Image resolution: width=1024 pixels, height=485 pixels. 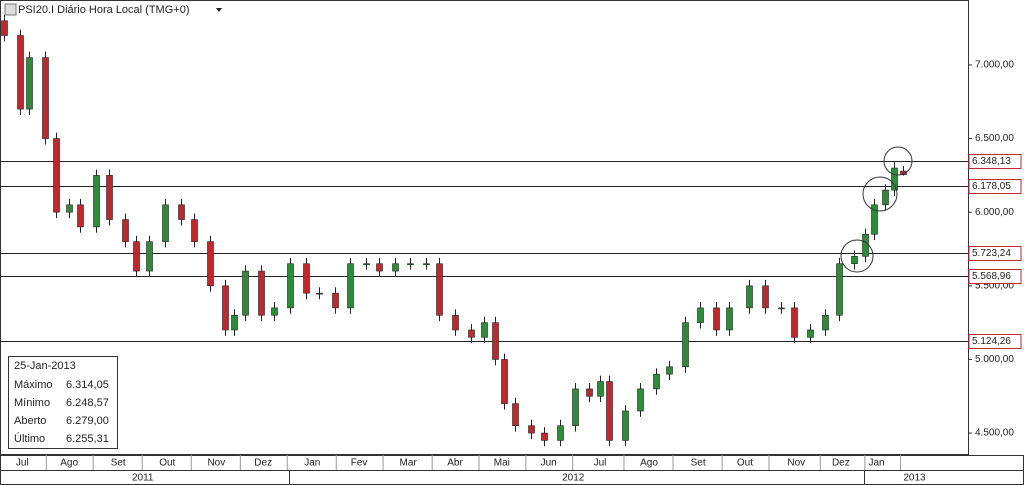 What do you see at coordinates (455, 463) in the screenshot?
I see `x-tick-label: Abr` at bounding box center [455, 463].